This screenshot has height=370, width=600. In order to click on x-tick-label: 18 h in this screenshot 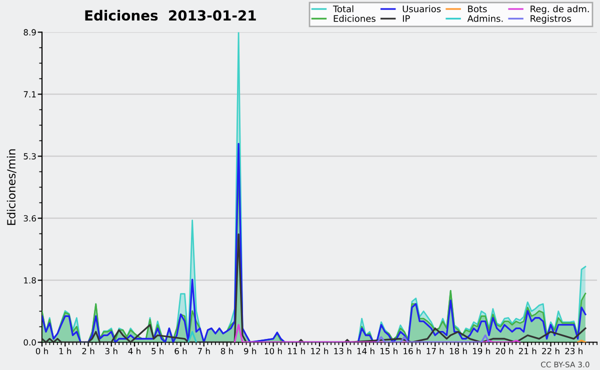, I will do `click(458, 351)`.